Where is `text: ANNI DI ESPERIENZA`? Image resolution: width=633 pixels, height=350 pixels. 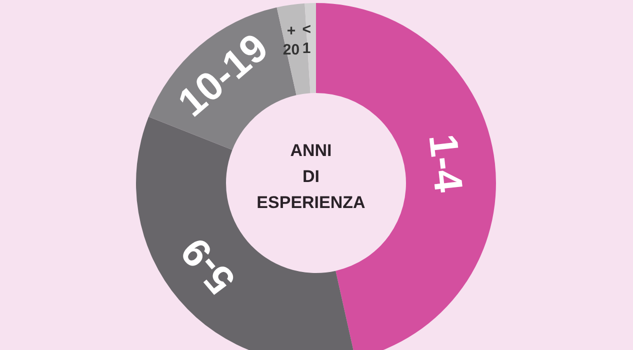
text: ANNI DI ESPERIENZA is located at coordinates (311, 177).